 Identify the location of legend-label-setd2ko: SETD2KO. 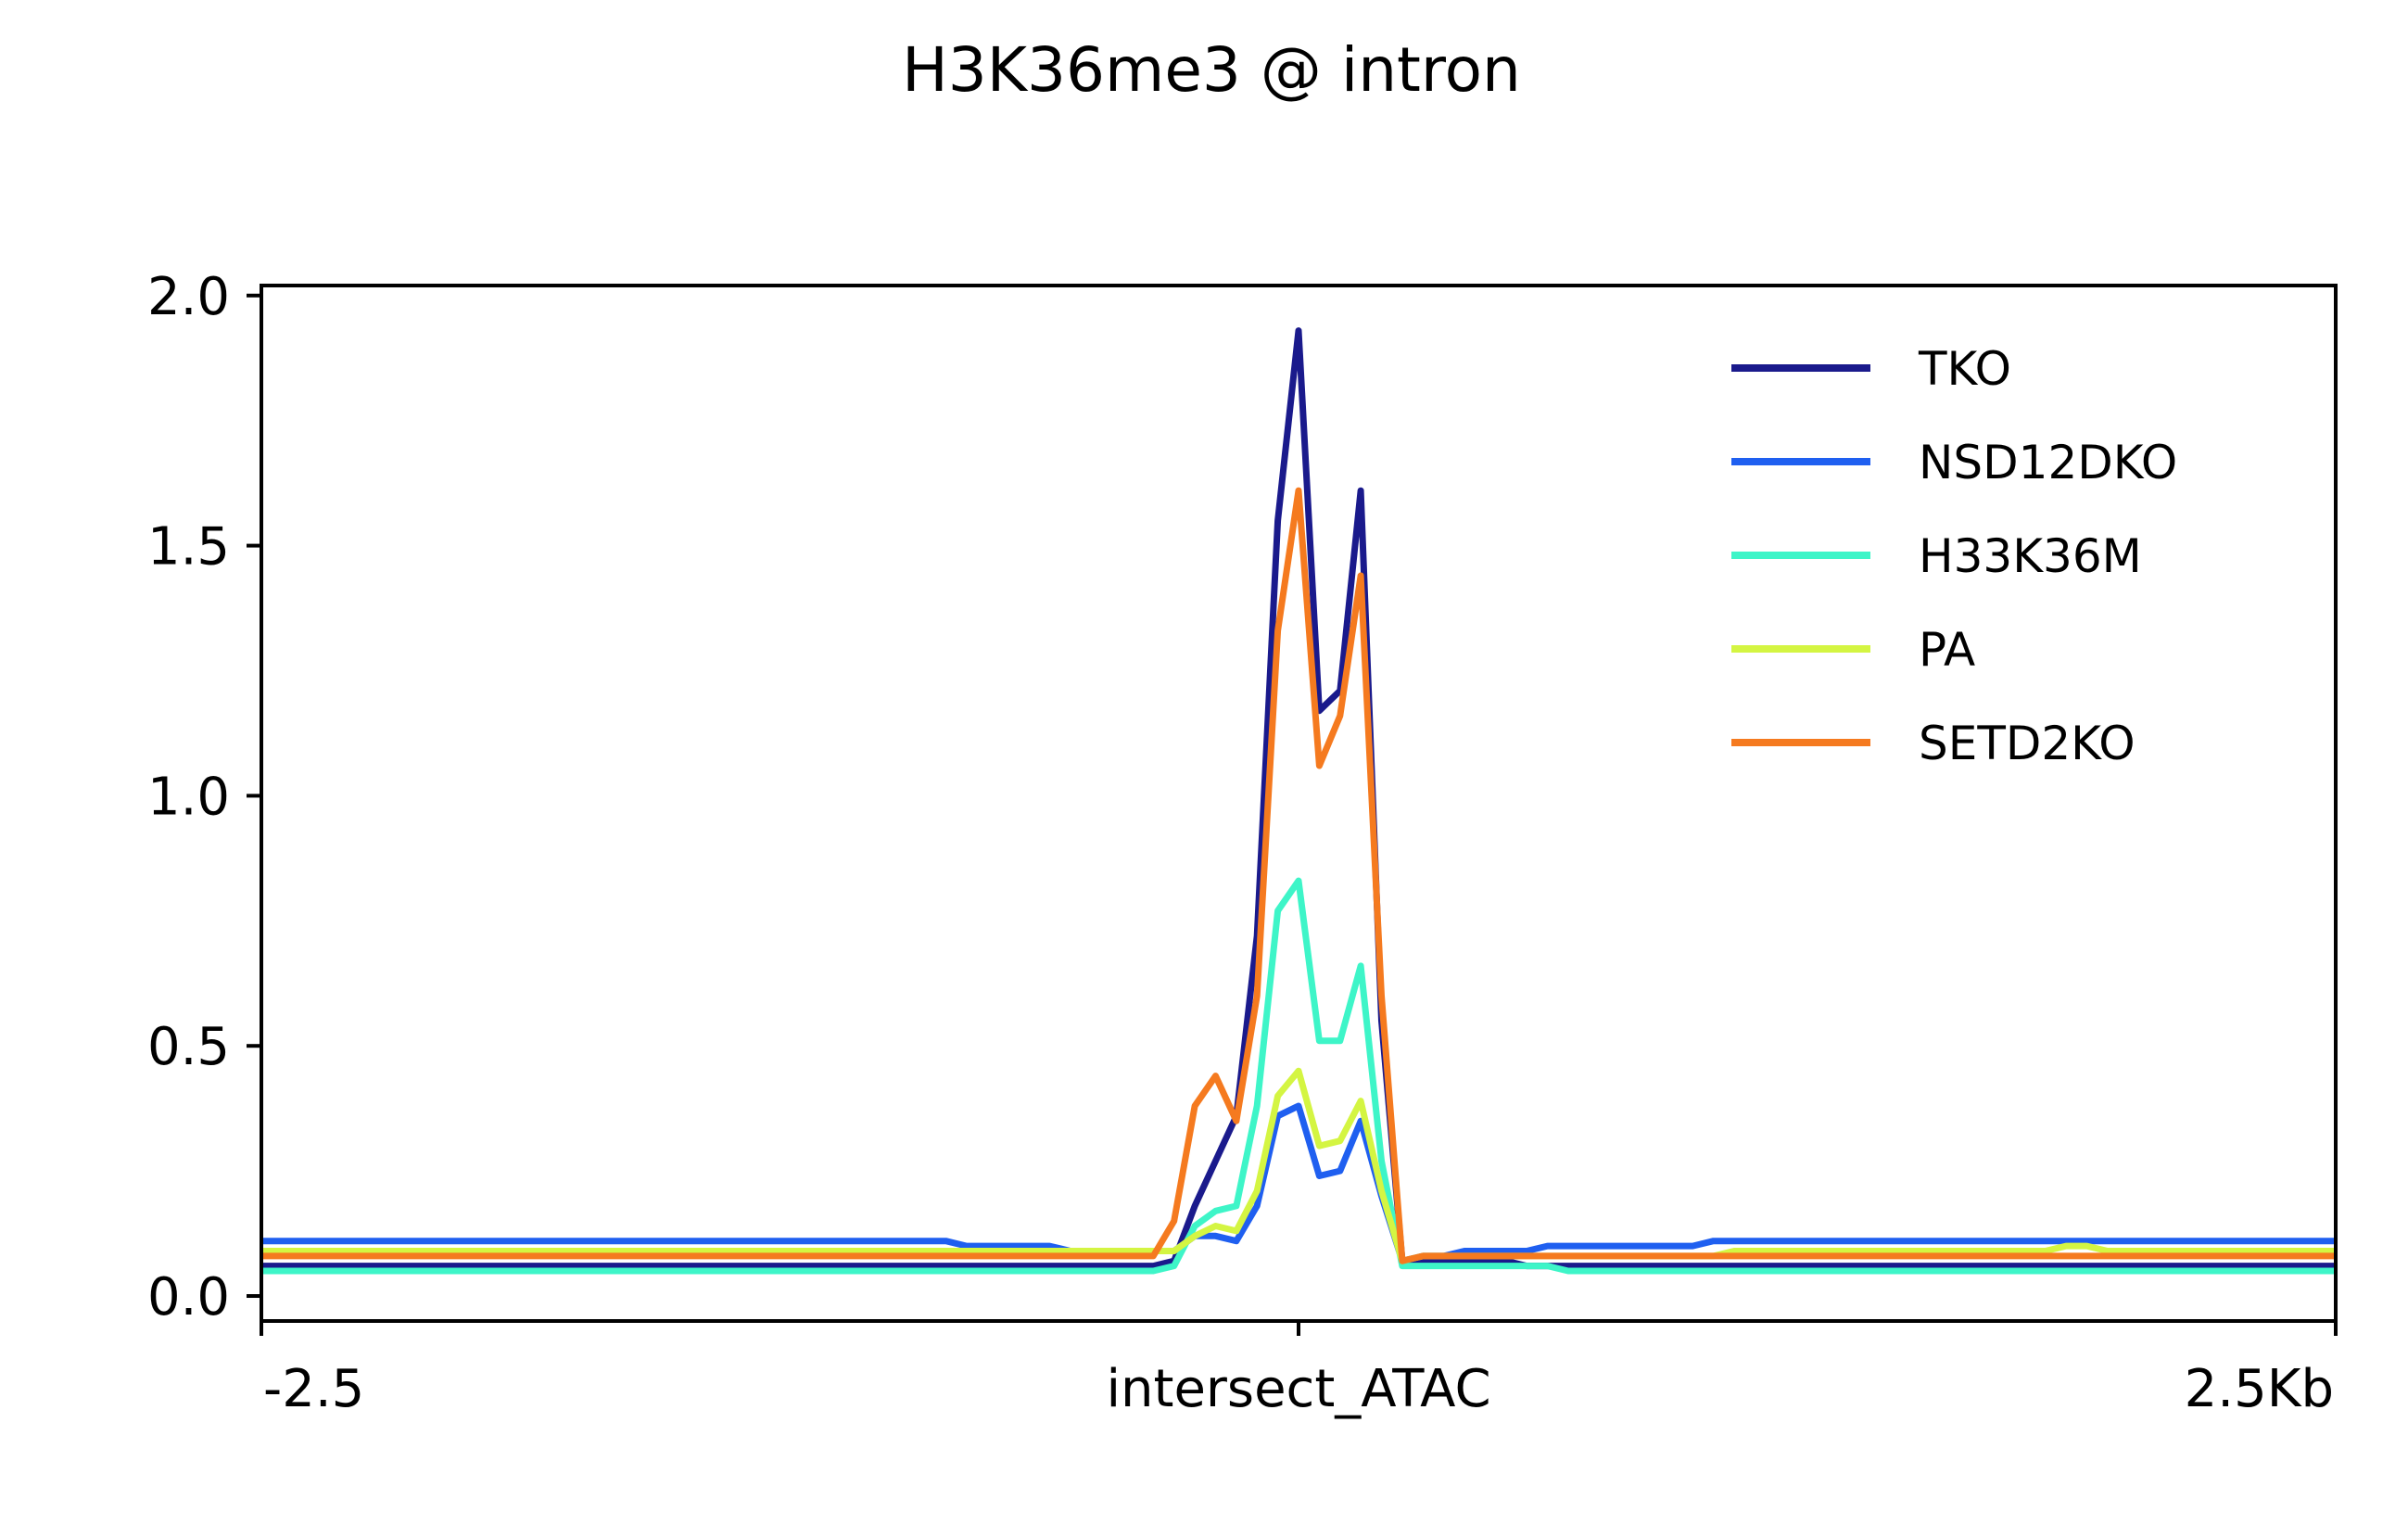
(2027, 743).